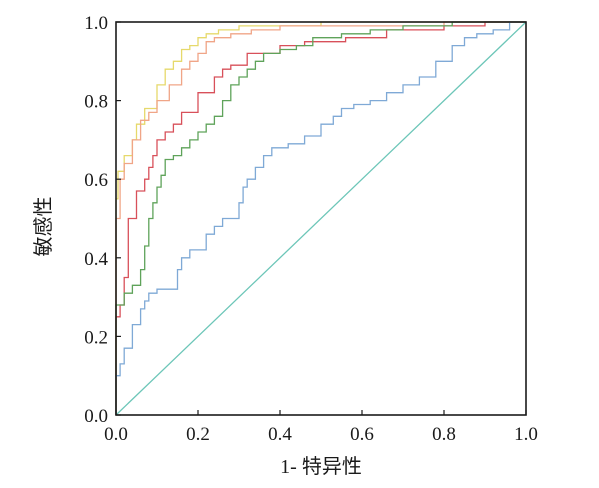 This screenshot has height=488, width=599. I want to click on y-tick-label: 0.4, so click(96, 259).